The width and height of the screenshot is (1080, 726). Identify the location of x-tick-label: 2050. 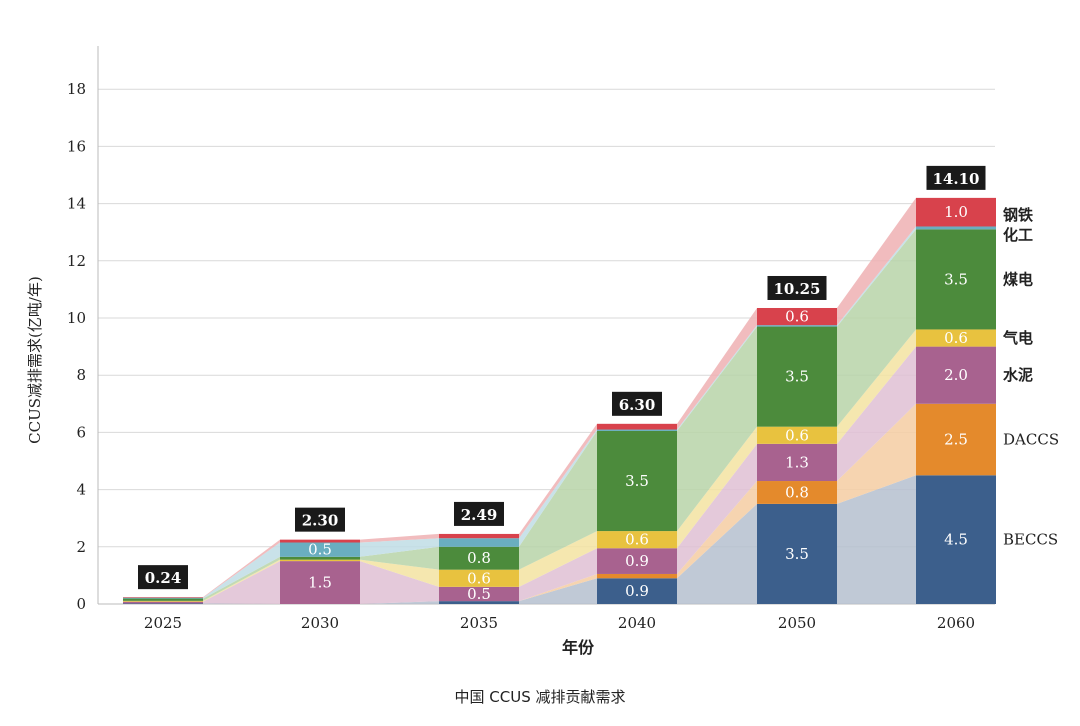
(797, 623).